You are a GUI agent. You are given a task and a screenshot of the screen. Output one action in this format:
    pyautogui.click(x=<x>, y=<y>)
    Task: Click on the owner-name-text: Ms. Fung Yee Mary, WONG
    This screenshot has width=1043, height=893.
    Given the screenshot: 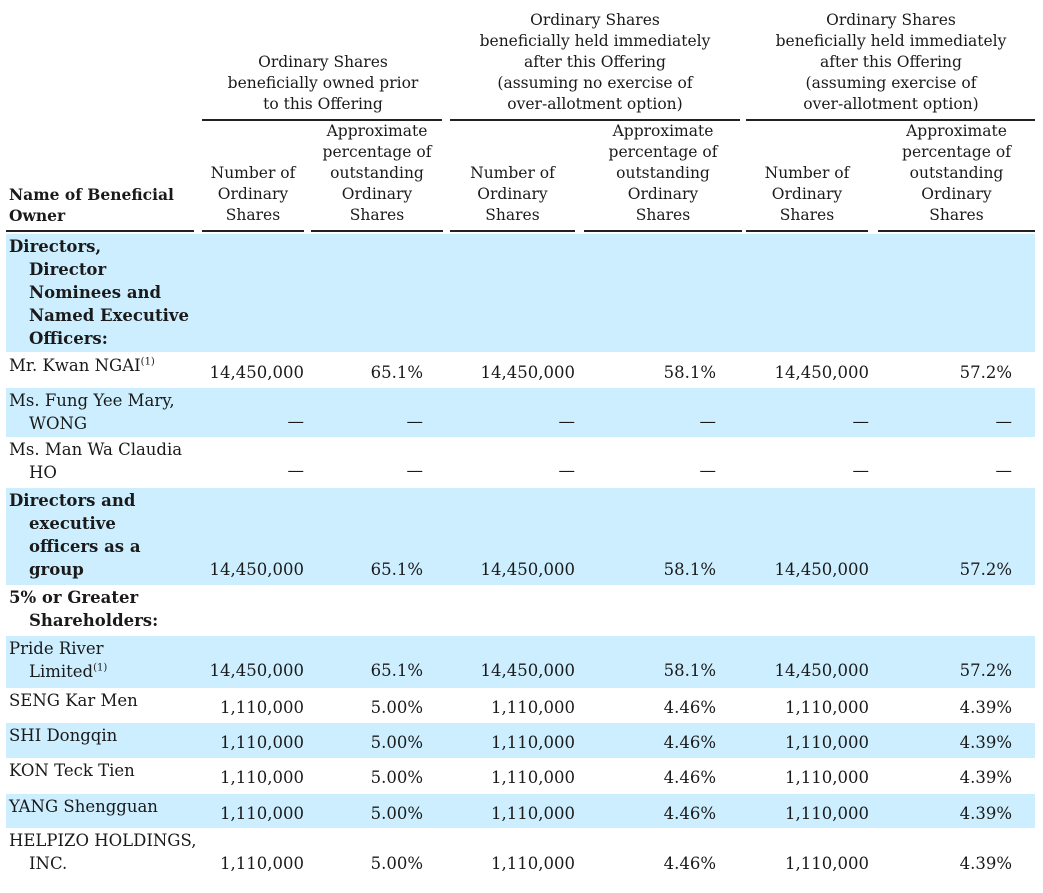 What is the action you would take?
    pyautogui.click(x=92, y=412)
    